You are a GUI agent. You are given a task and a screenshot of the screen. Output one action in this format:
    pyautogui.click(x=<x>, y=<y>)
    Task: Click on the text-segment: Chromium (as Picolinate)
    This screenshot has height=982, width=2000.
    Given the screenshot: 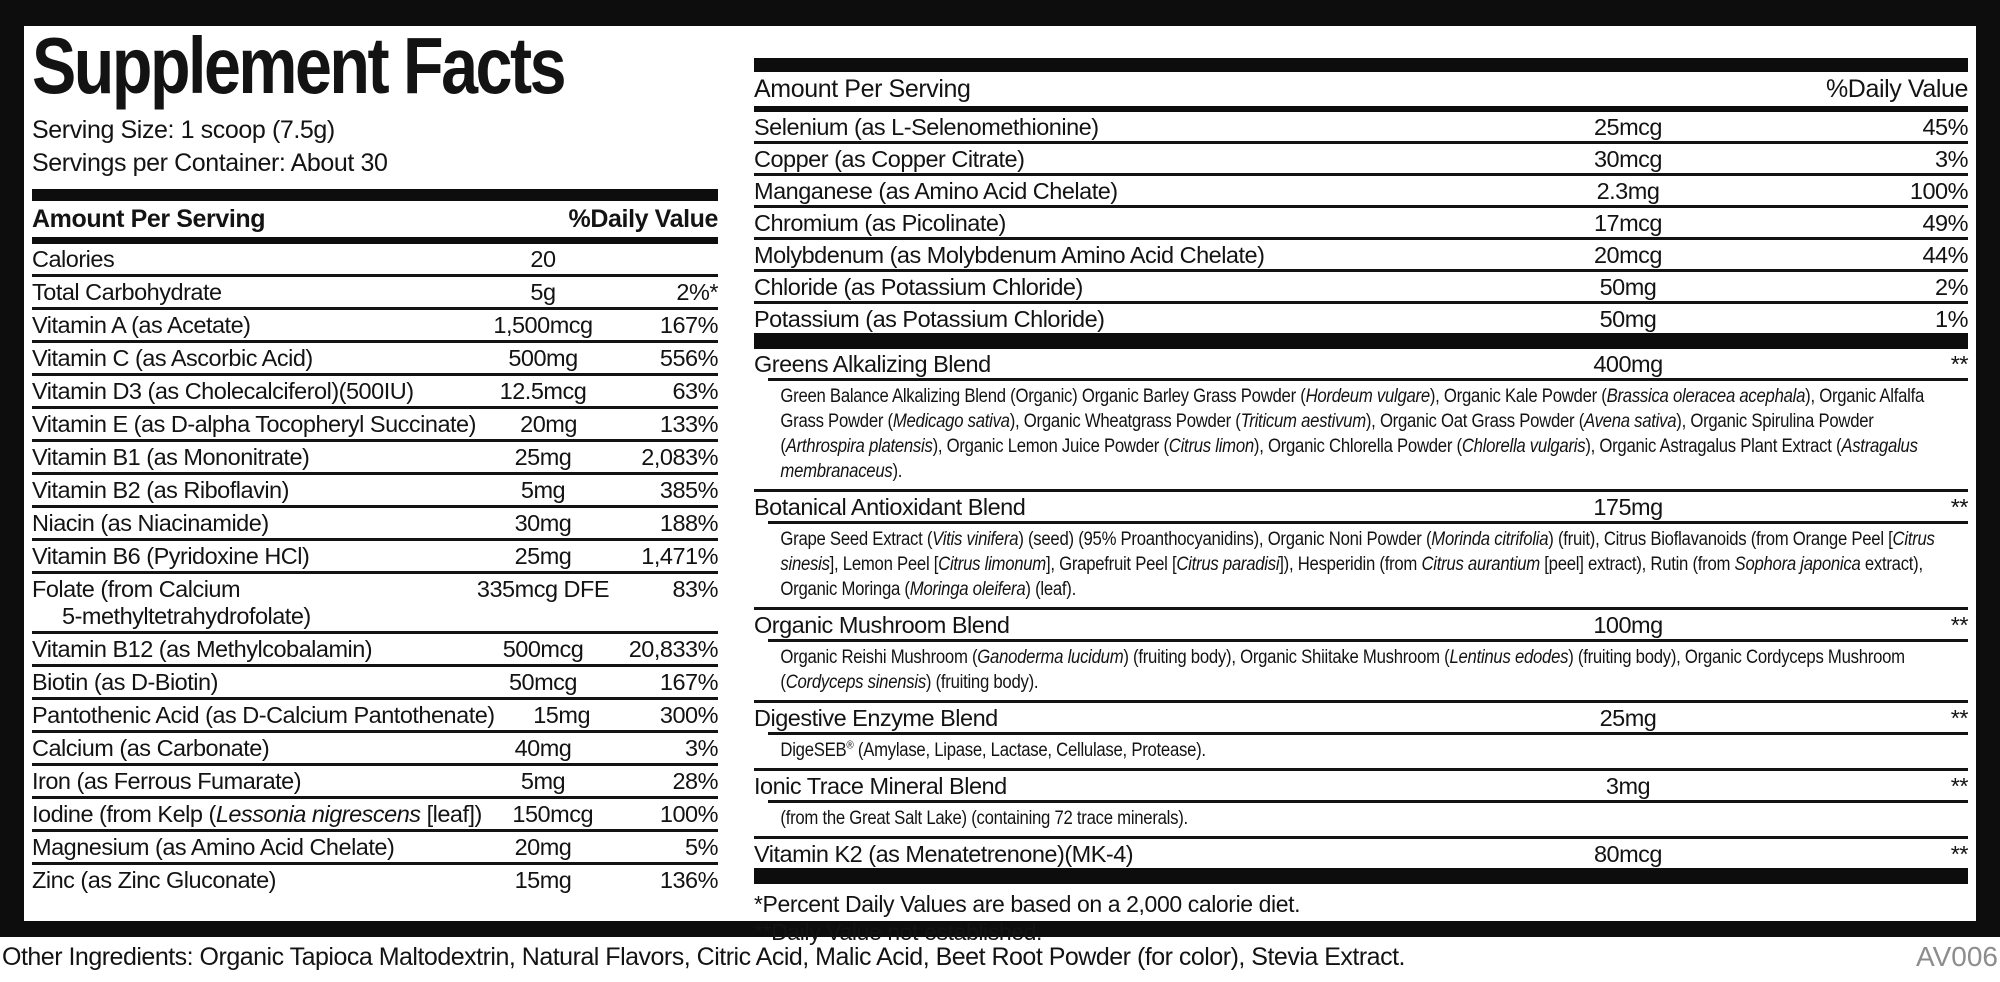 What is the action you would take?
    pyautogui.click(x=880, y=223)
    